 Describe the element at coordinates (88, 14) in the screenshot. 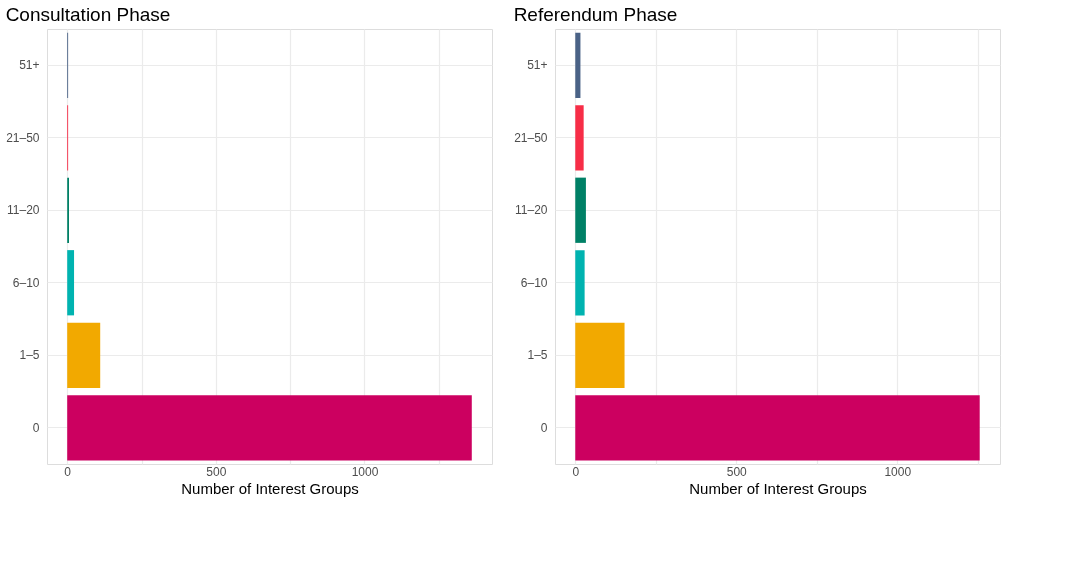

I see `chart-title: Consultation Phase` at that location.